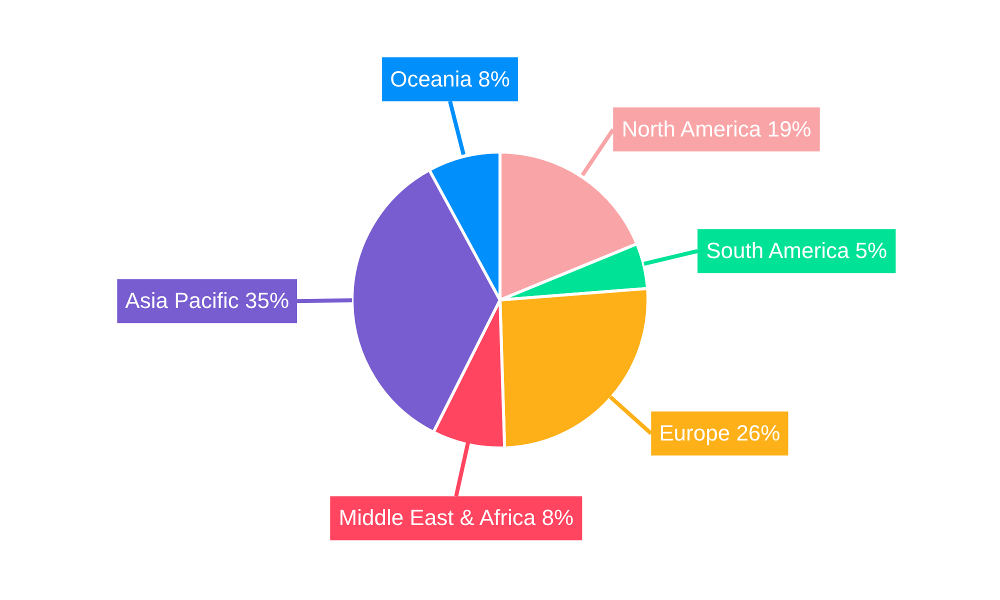 This screenshot has width=1000, height=600. Describe the element at coordinates (450, 79) in the screenshot. I see `slice-label: Oceania 8%` at that location.